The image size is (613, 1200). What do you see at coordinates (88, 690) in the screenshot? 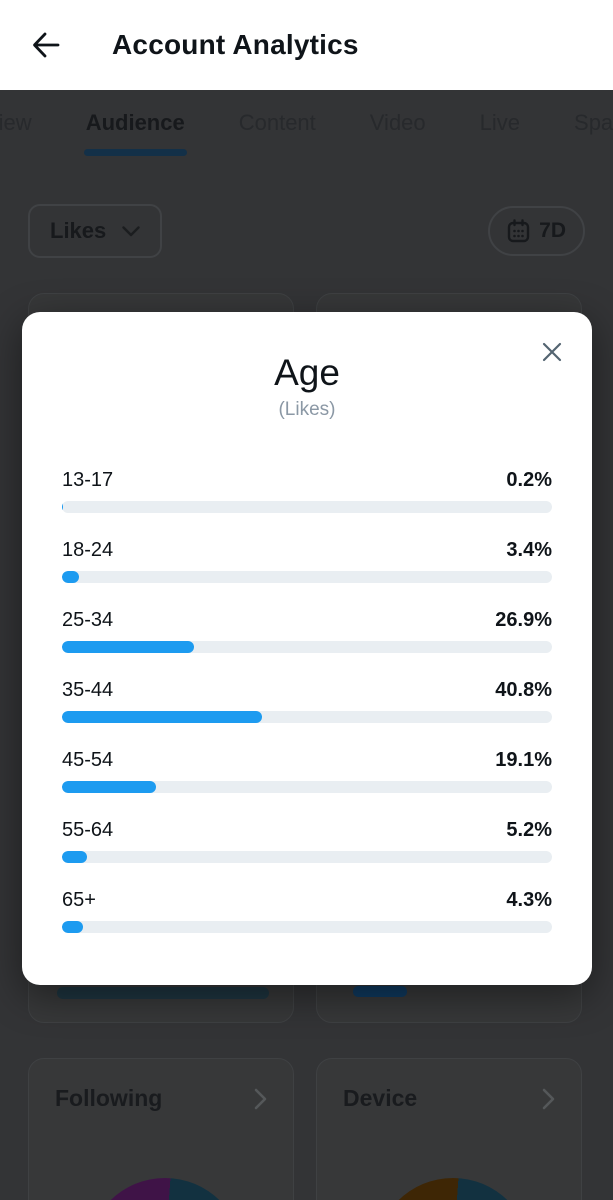
I see `age-range-label: 35-44` at bounding box center [88, 690].